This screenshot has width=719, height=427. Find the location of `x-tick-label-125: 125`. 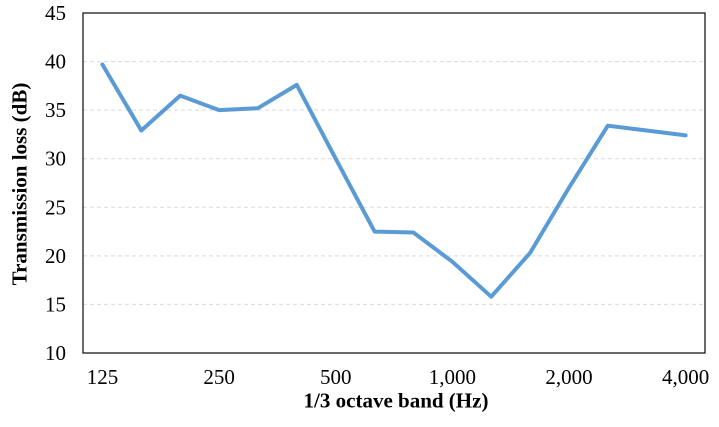

x-tick-label-125: 125 is located at coordinates (103, 377).